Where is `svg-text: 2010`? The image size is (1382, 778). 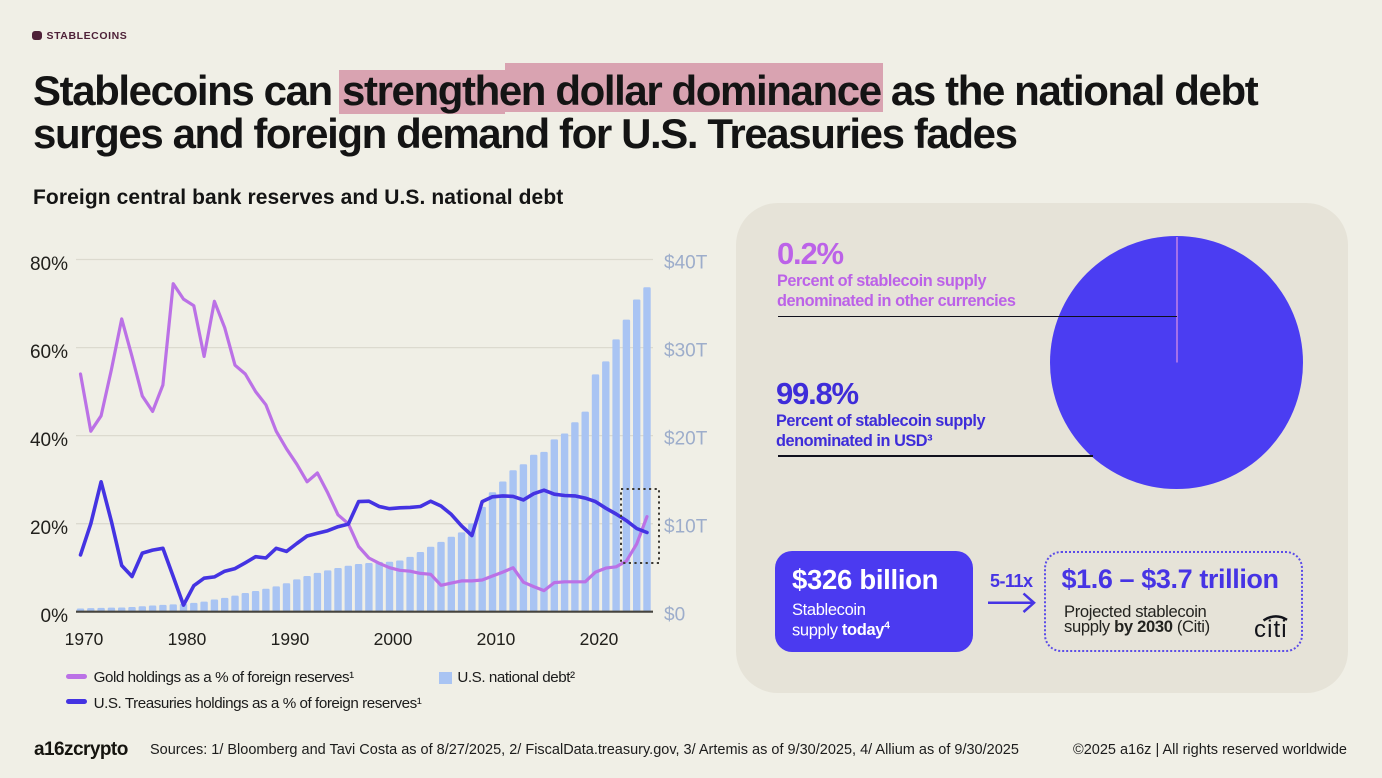
svg-text: 2010 is located at coordinates (496, 639).